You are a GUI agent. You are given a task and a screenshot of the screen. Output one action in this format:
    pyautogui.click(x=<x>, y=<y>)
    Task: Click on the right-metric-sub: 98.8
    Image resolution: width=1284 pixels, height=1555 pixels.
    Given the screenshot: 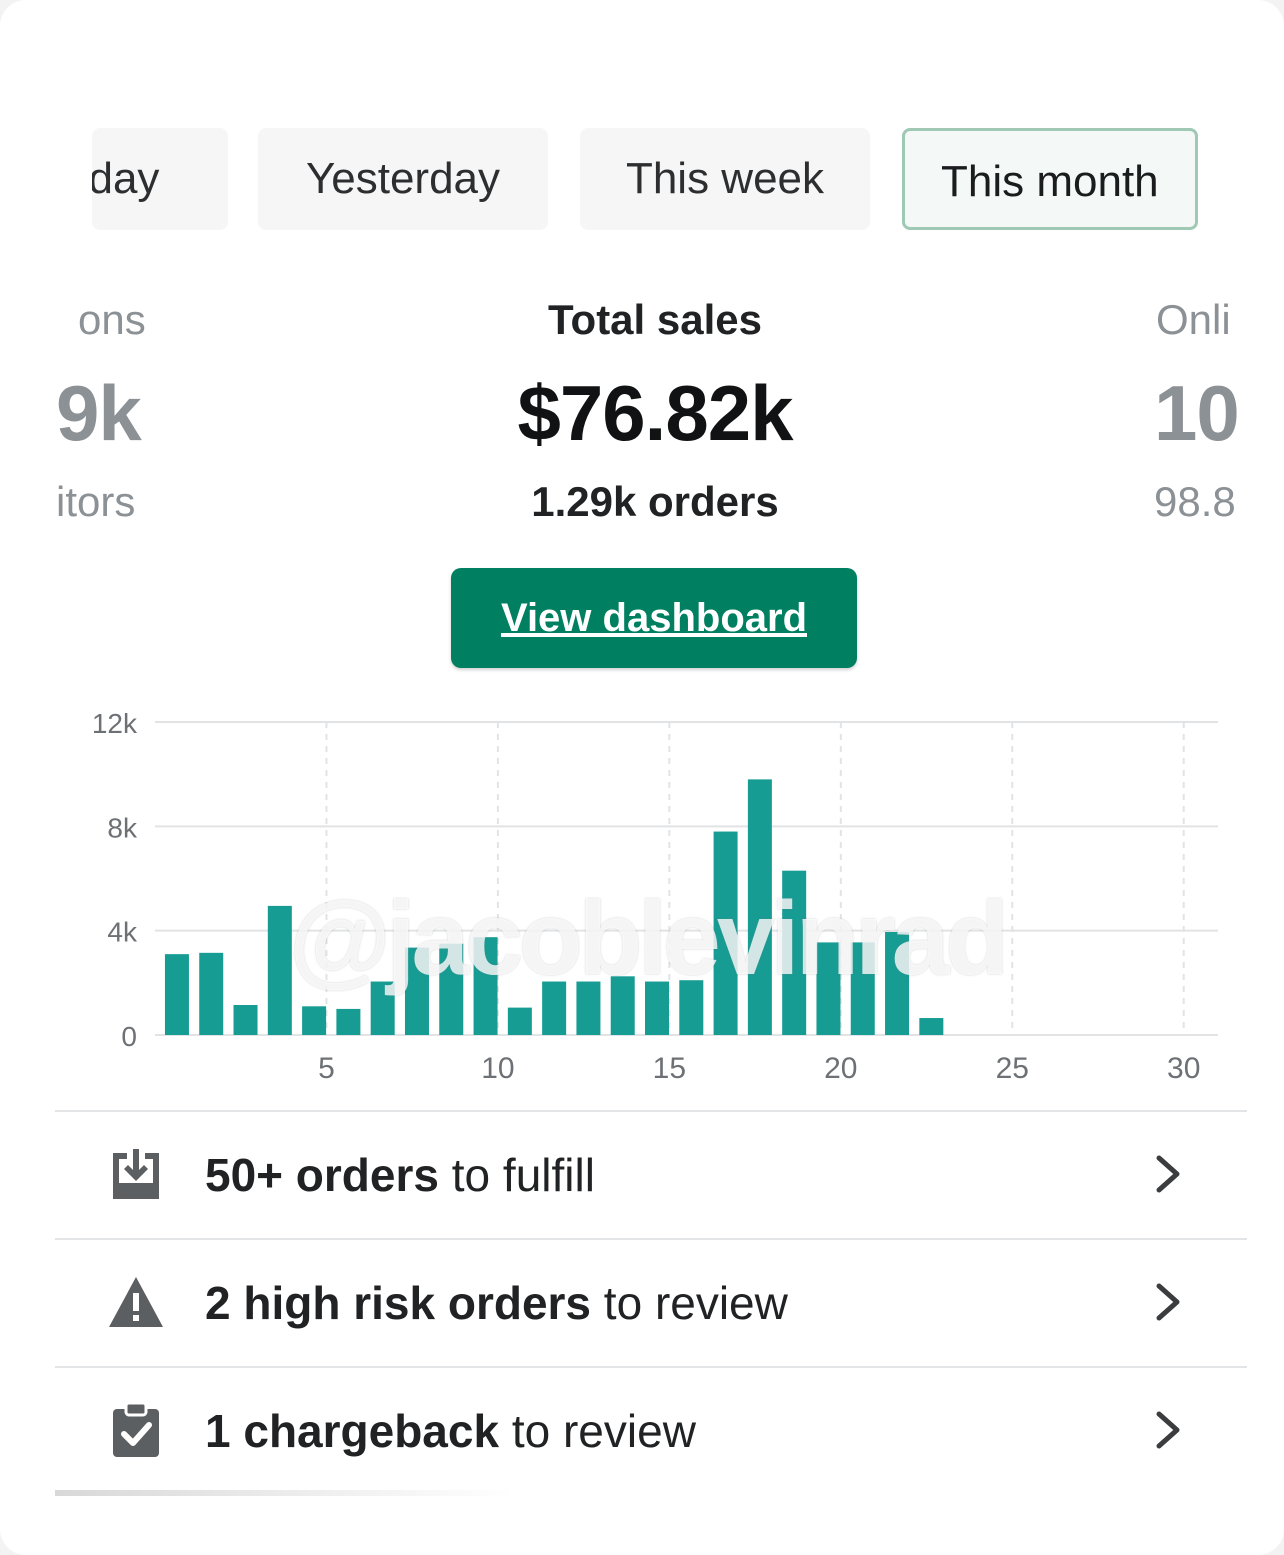 What is the action you would take?
    pyautogui.click(x=1195, y=501)
    